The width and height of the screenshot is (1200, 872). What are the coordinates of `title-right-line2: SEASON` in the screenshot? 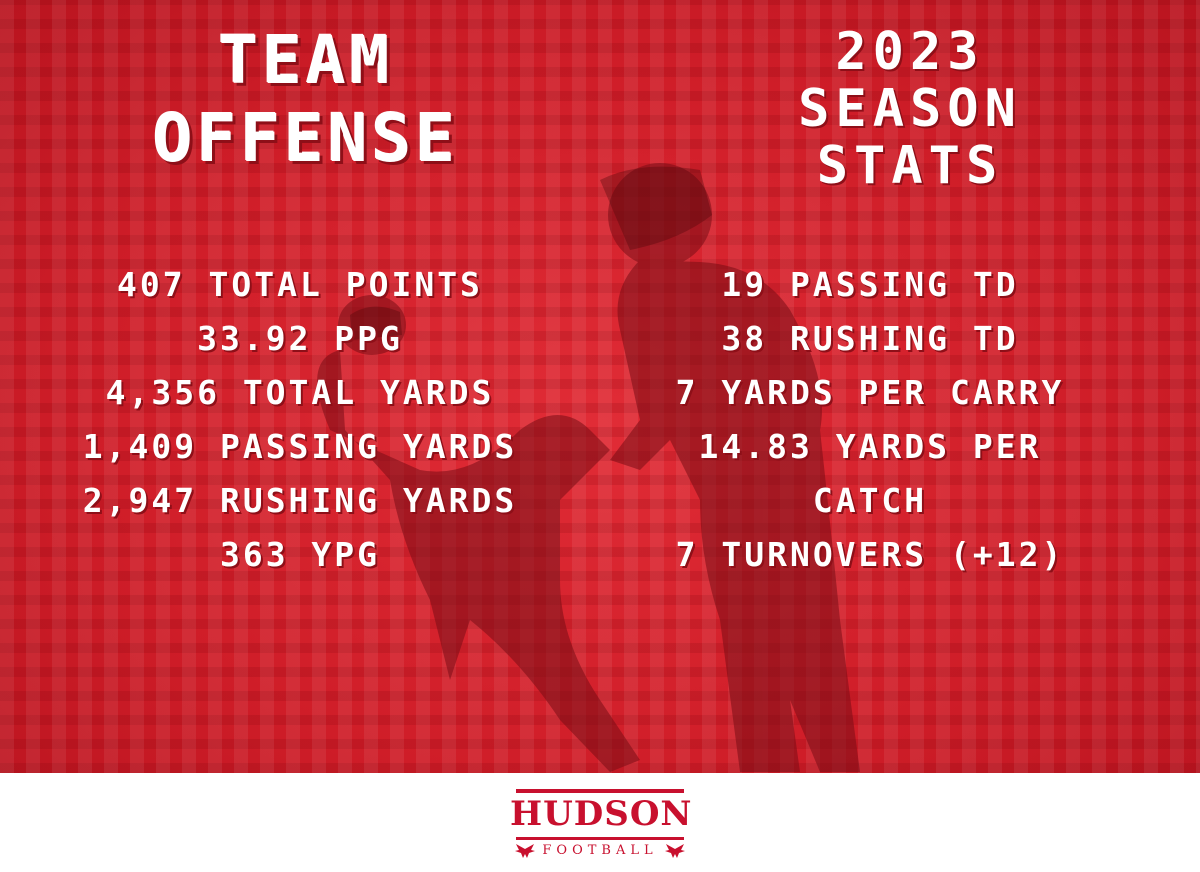 It's located at (910, 109).